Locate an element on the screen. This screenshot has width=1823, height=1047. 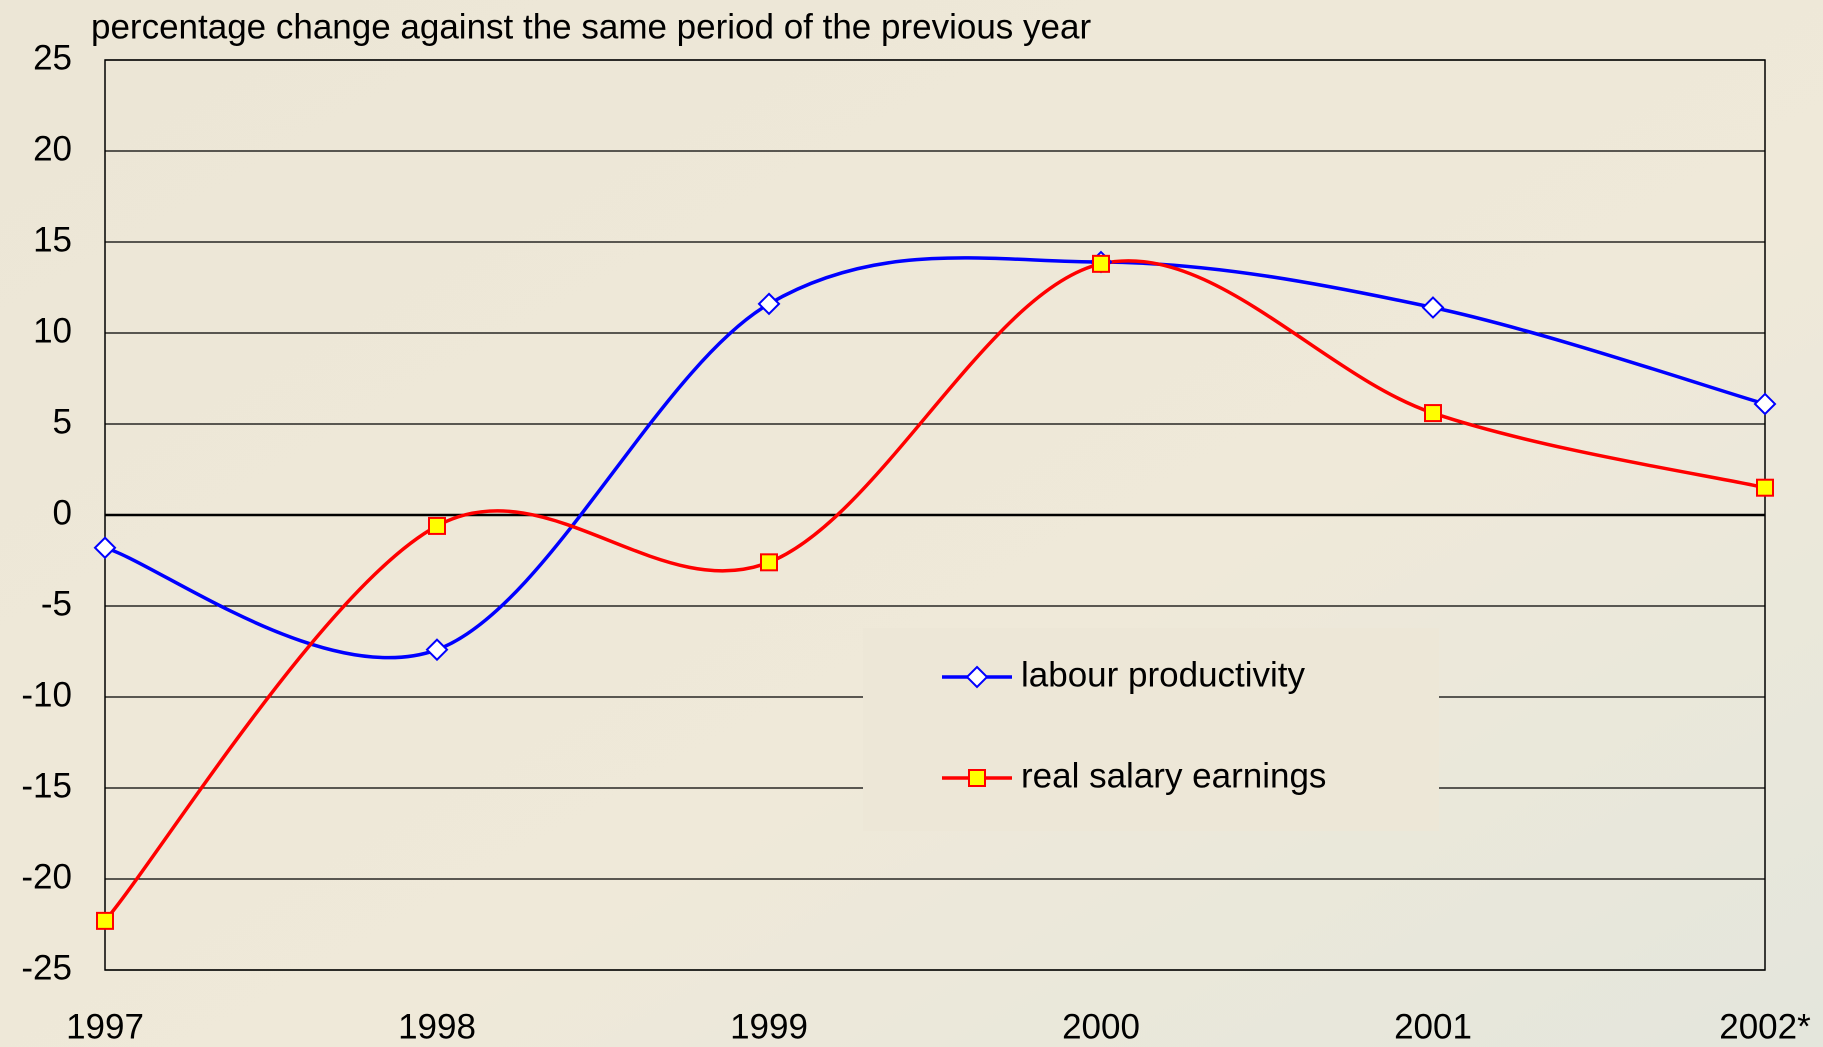
x-tick-label: 2000 is located at coordinates (1101, 1026).